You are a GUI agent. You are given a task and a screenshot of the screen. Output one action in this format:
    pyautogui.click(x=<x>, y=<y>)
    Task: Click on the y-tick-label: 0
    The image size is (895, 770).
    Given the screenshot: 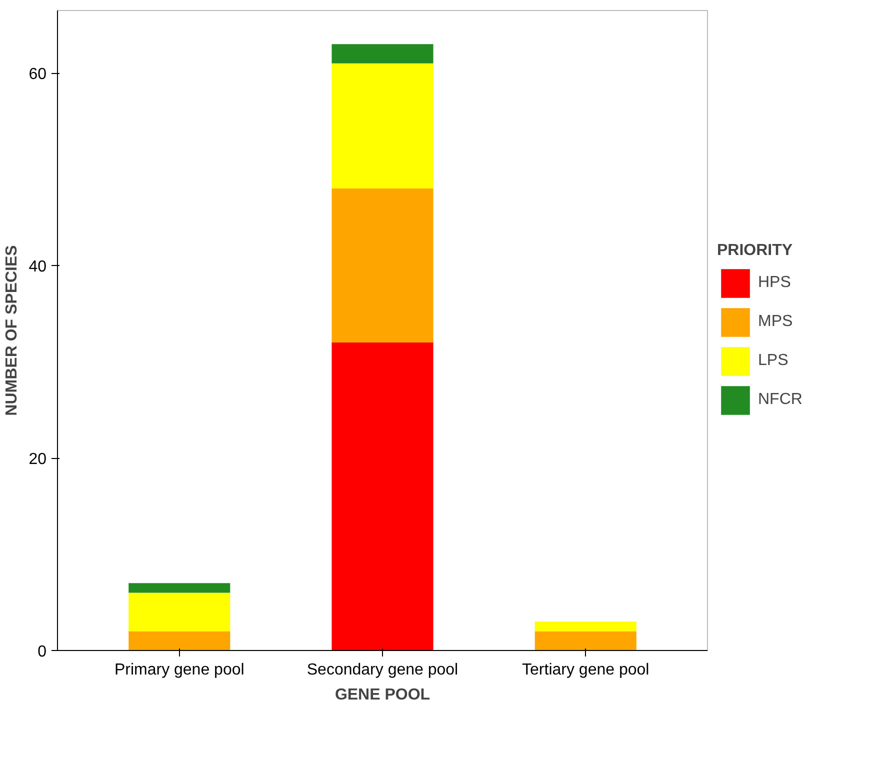 What is the action you would take?
    pyautogui.click(x=42, y=652)
    